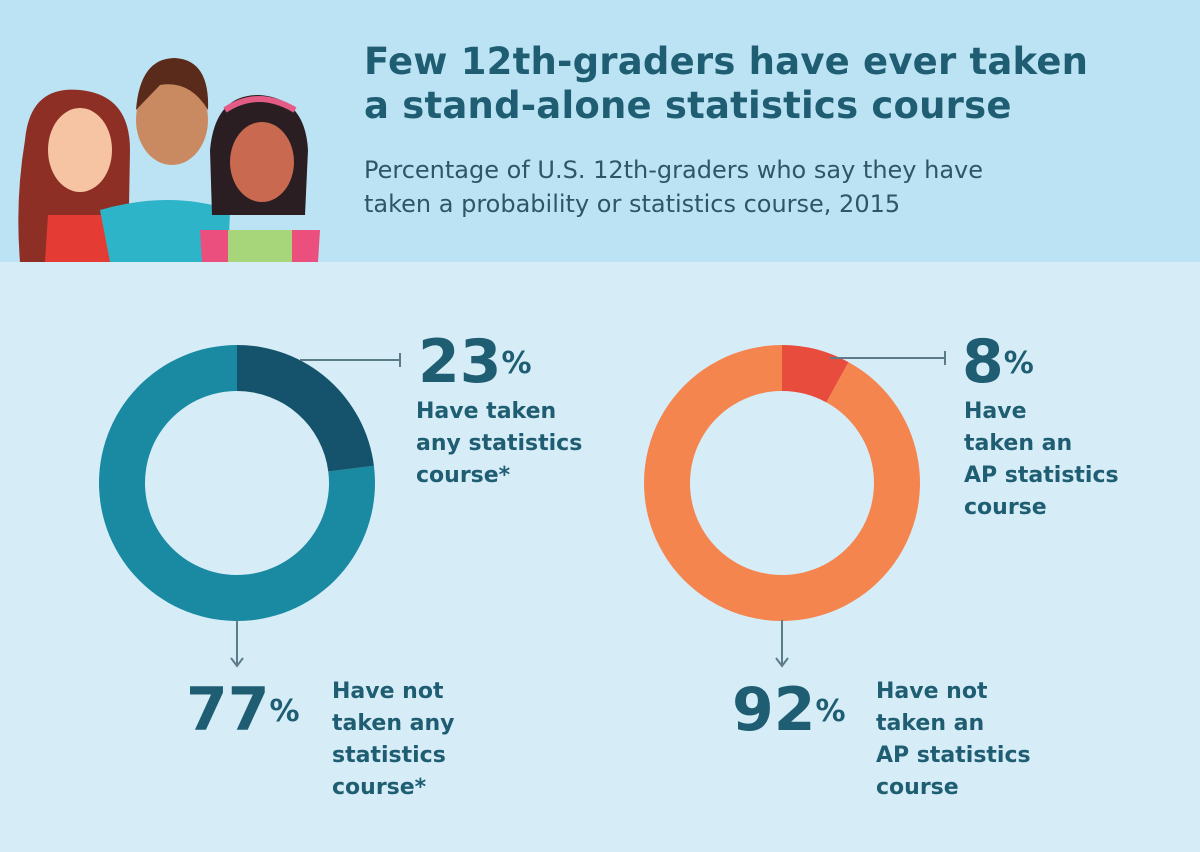 The image size is (1200, 852). I want to click on label-line: any statistics, so click(499, 443).